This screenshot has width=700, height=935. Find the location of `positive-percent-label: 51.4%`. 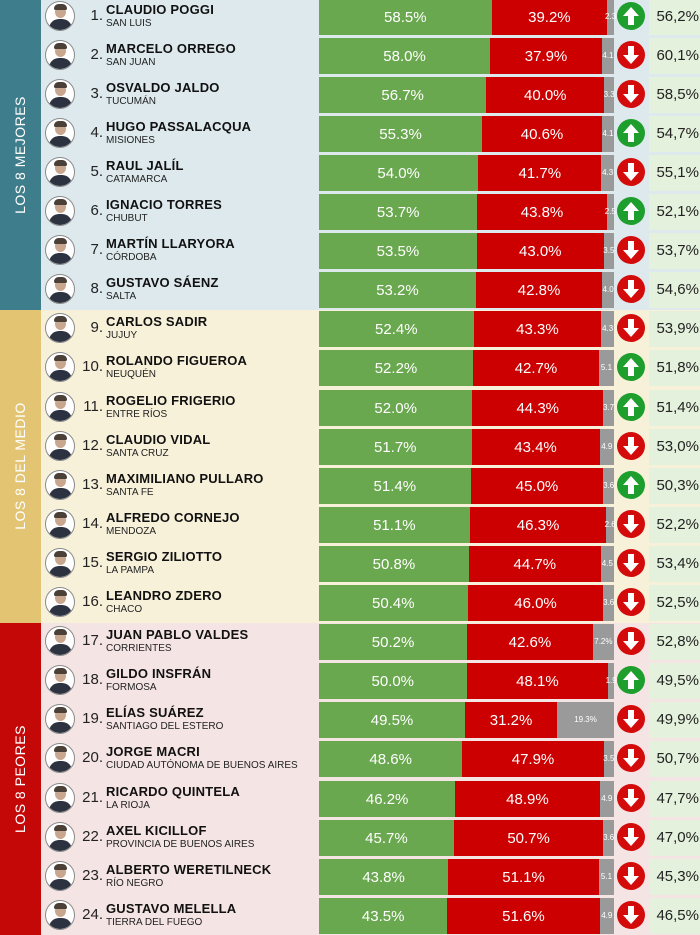

positive-percent-label: 51.4% is located at coordinates (395, 486).